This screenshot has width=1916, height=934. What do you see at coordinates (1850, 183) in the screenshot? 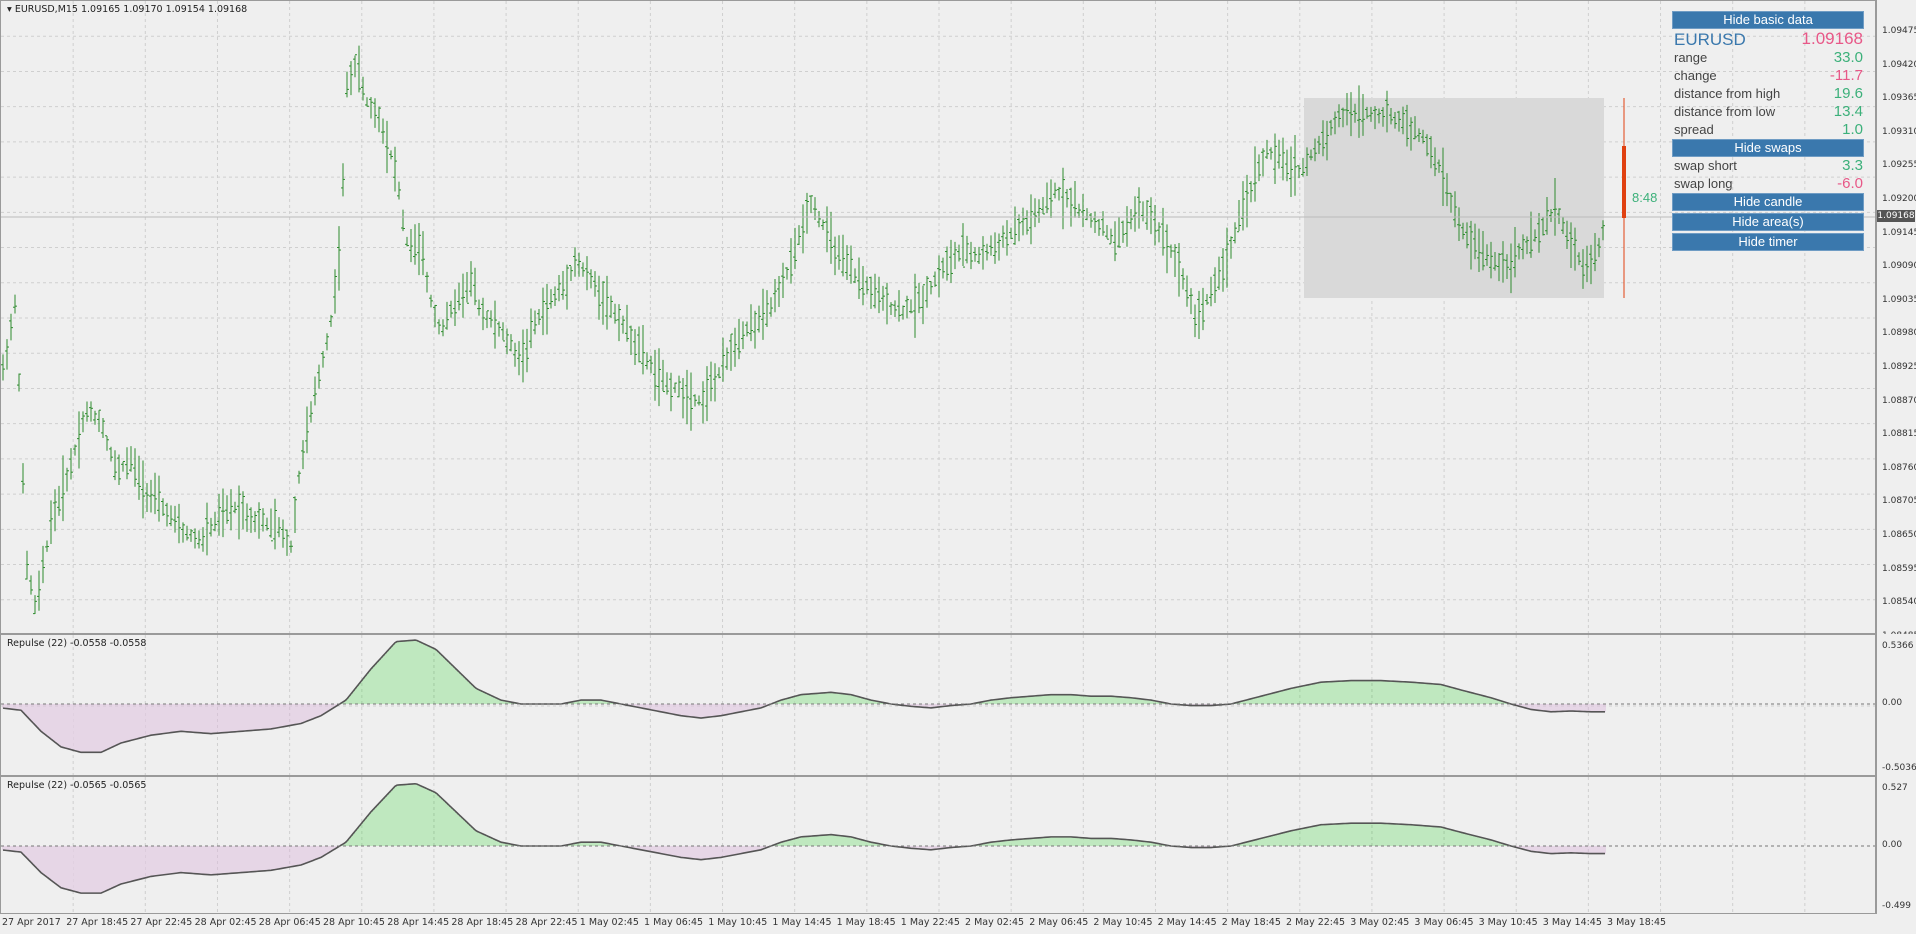
I see `info-row-value: -6.0` at bounding box center [1850, 183].